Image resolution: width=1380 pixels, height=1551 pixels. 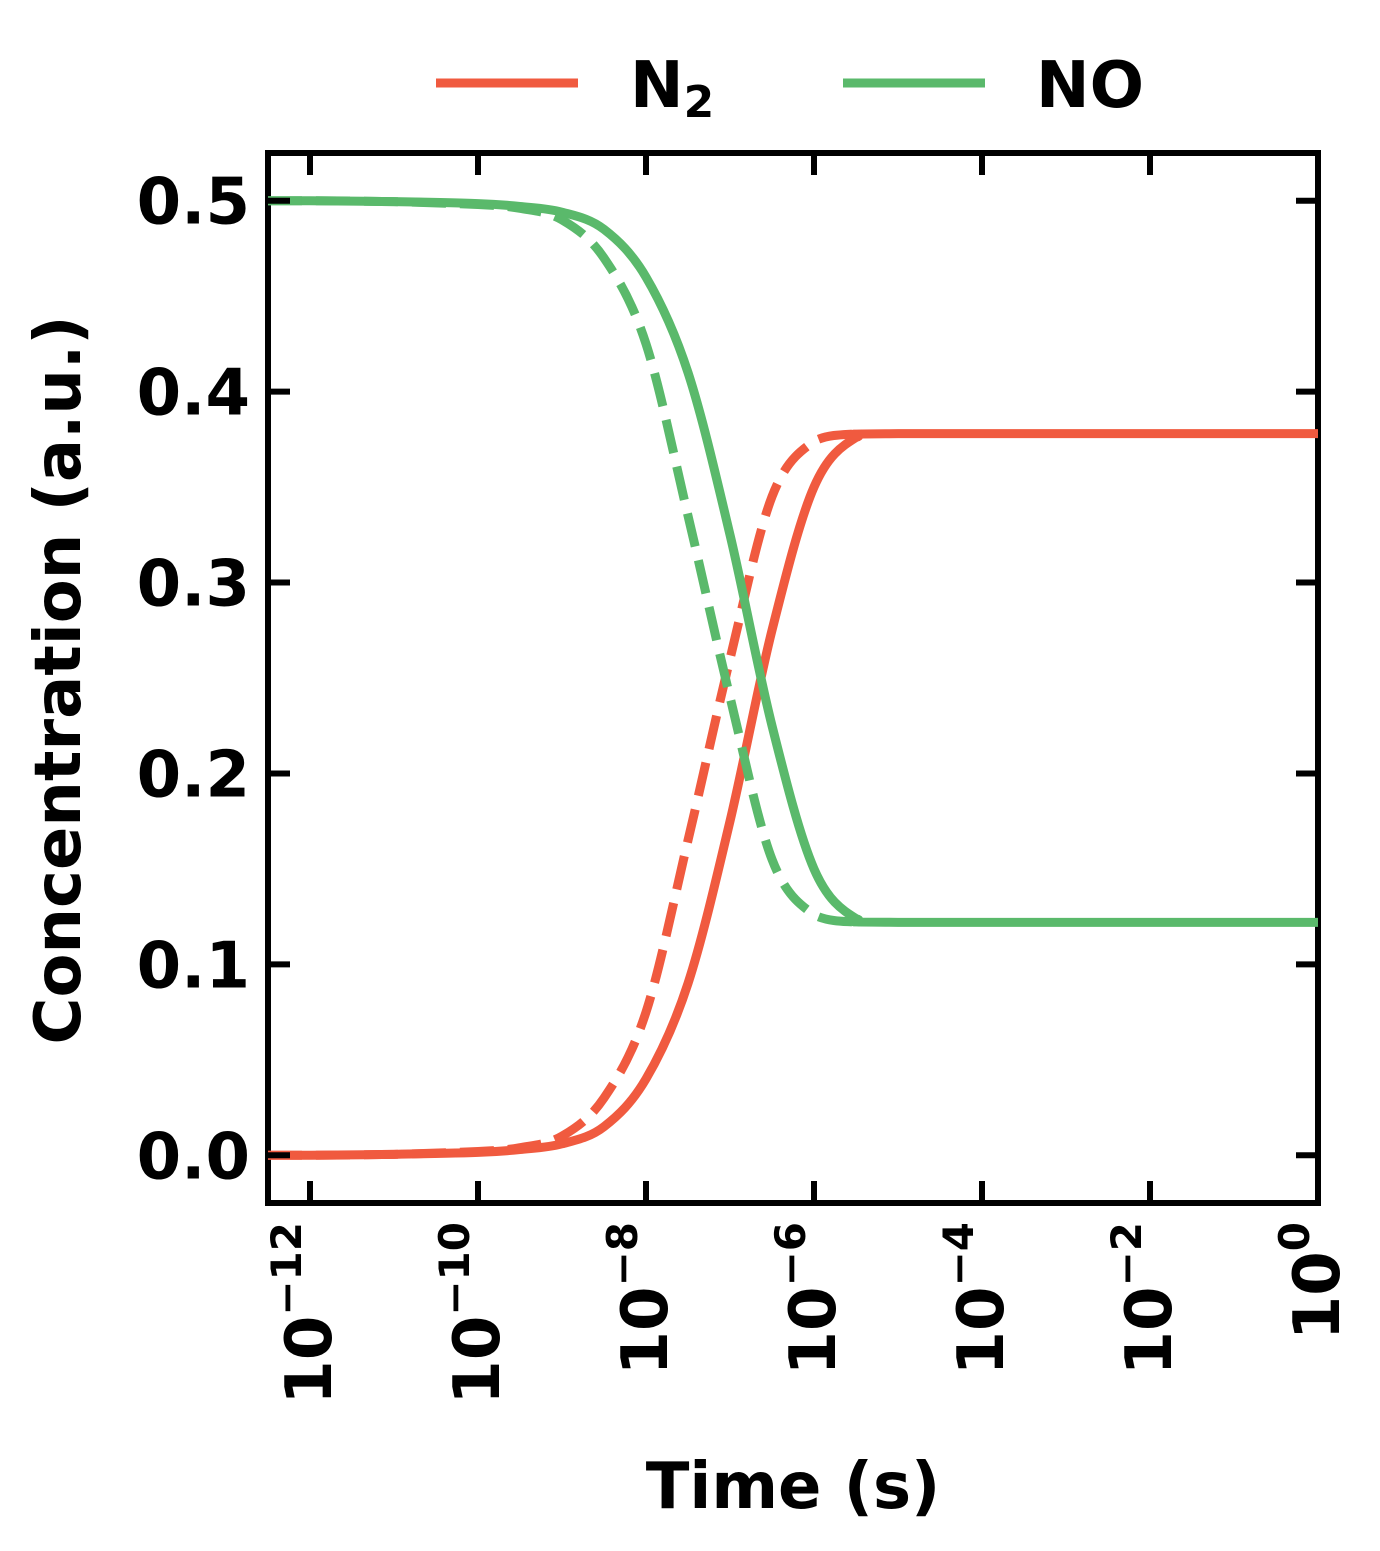 I want to click on legend-label: NO, so click(x=1090, y=86).